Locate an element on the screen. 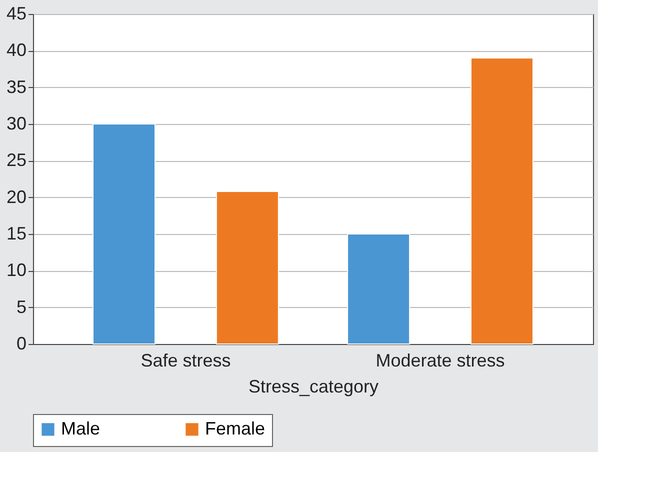 This screenshot has height=487, width=655. y-tick-label: 5 is located at coordinates (21, 306).